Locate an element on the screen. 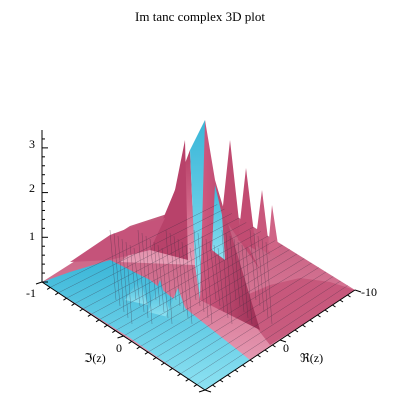 The height and width of the screenshot is (400, 400). z-tick-label-1: 1 is located at coordinates (32, 236).